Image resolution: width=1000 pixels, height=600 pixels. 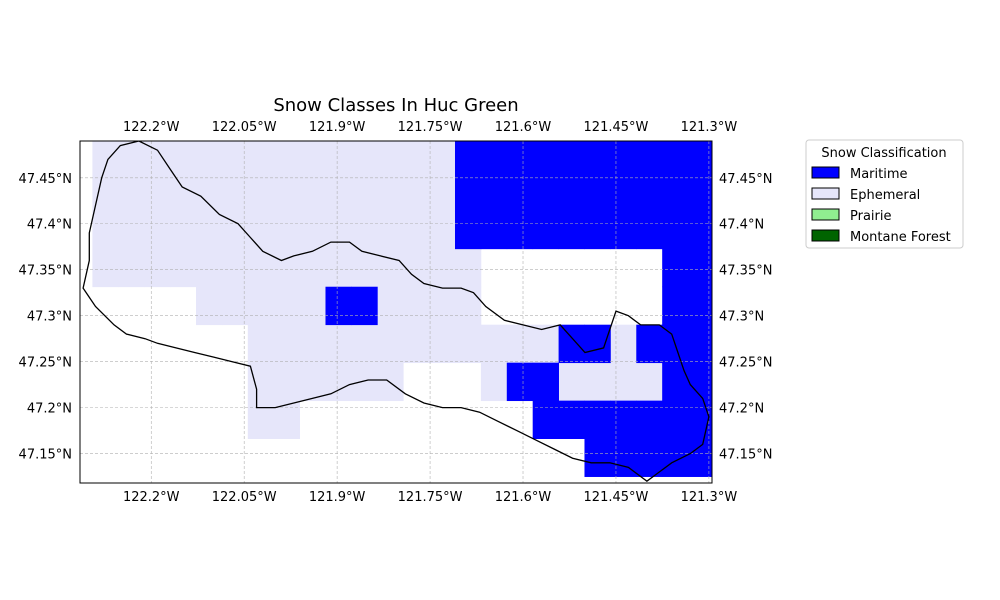 What do you see at coordinates (709, 497) in the screenshot?
I see `lon-tick-label: 121.3°W` at bounding box center [709, 497].